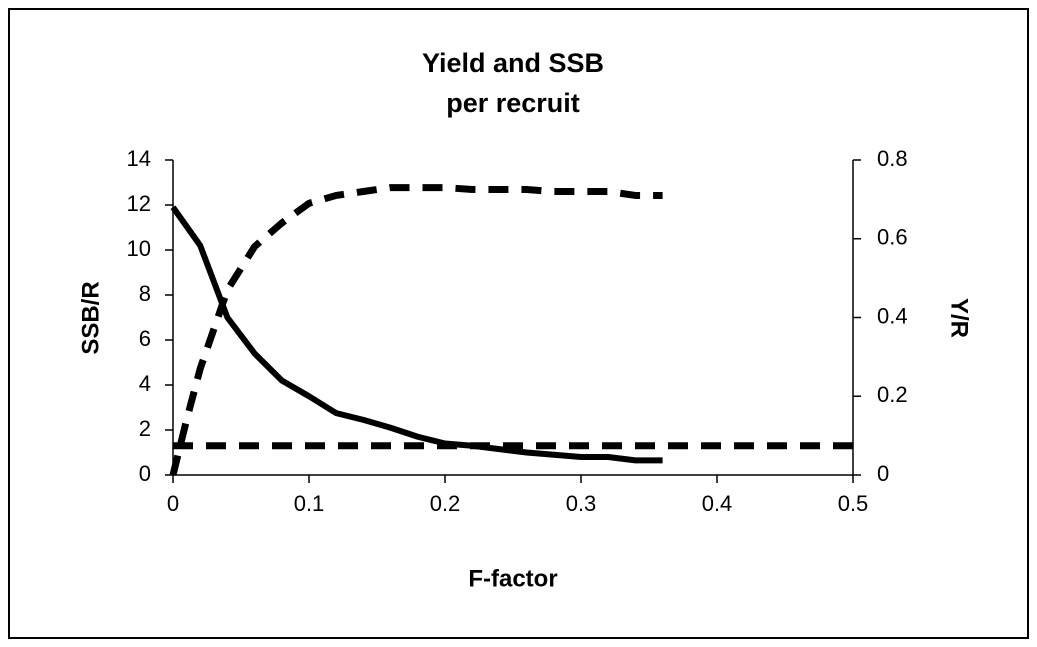  What do you see at coordinates (513, 103) in the screenshot?
I see `chart-title: per recruit` at bounding box center [513, 103].